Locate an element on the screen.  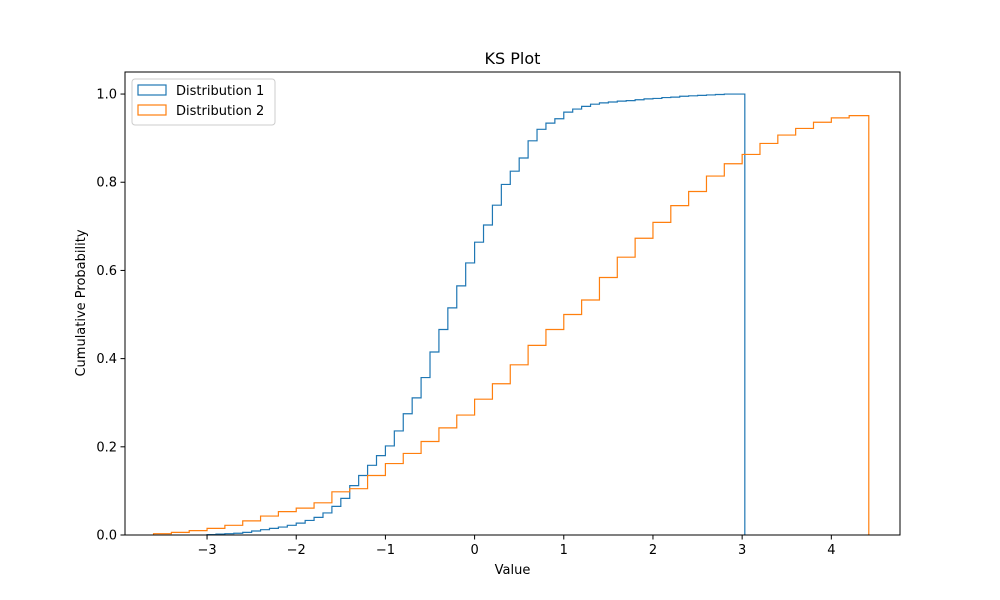
y-axis-ticks: 0.0 0.2 0.4 0.6 0.8 1.0 is located at coordinates (110, 316).